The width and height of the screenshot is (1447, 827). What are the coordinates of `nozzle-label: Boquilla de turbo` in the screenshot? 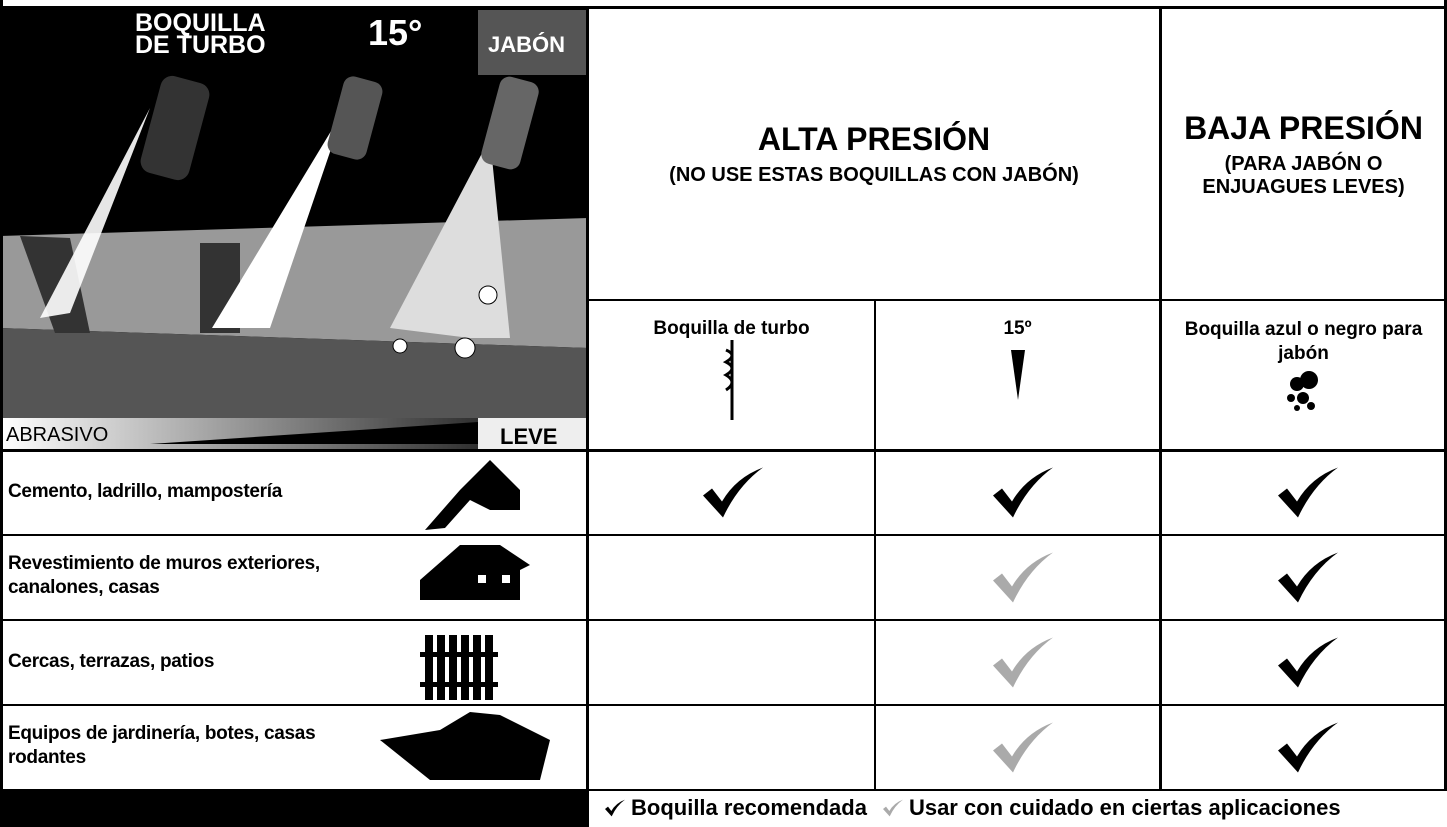 It's located at (731, 328).